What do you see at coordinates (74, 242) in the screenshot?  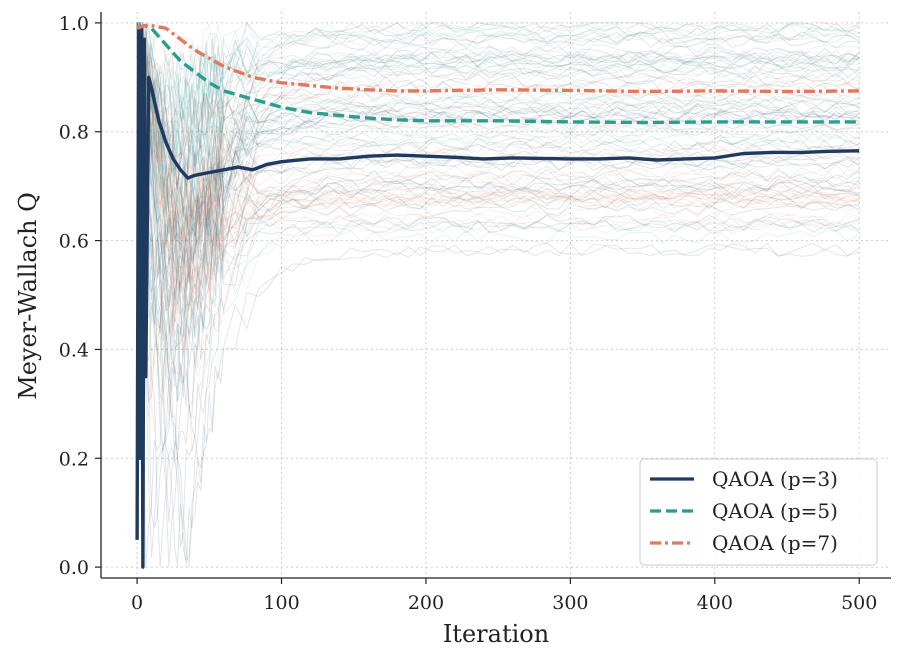 I see `y-tick-label: 0.6` at bounding box center [74, 242].